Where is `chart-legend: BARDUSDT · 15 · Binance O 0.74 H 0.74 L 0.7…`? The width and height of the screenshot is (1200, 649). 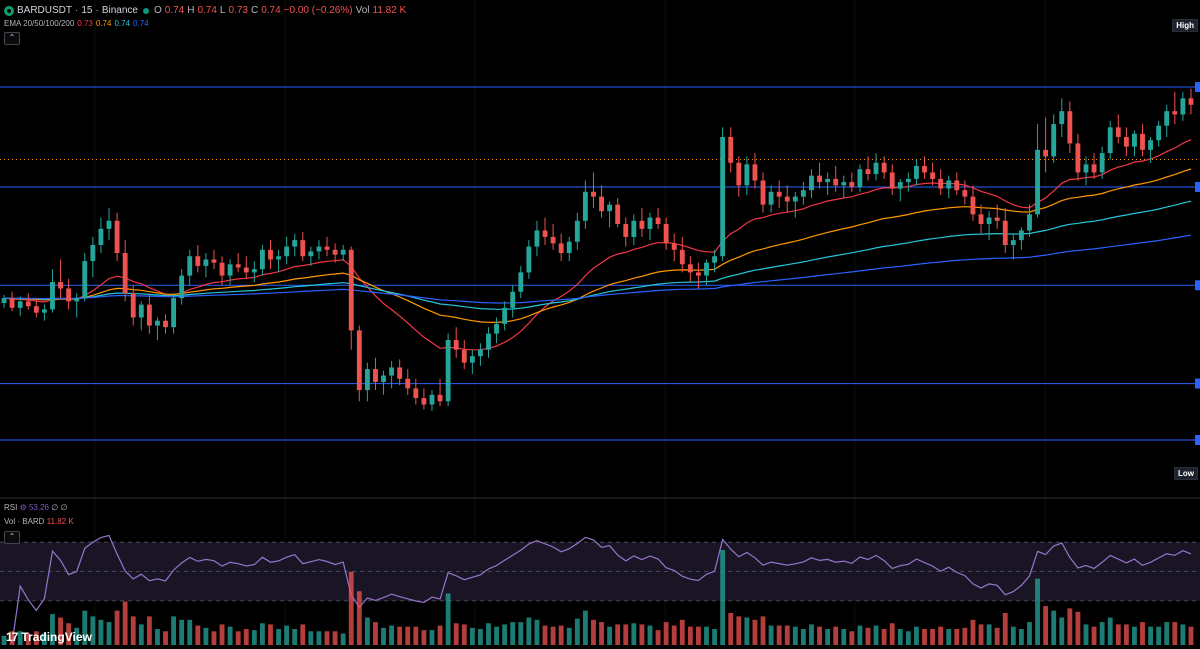
chart-legend: BARDUSDT · 15 · Binance O 0.74 H 0.74 L 0.7… is located at coordinates (205, 17).